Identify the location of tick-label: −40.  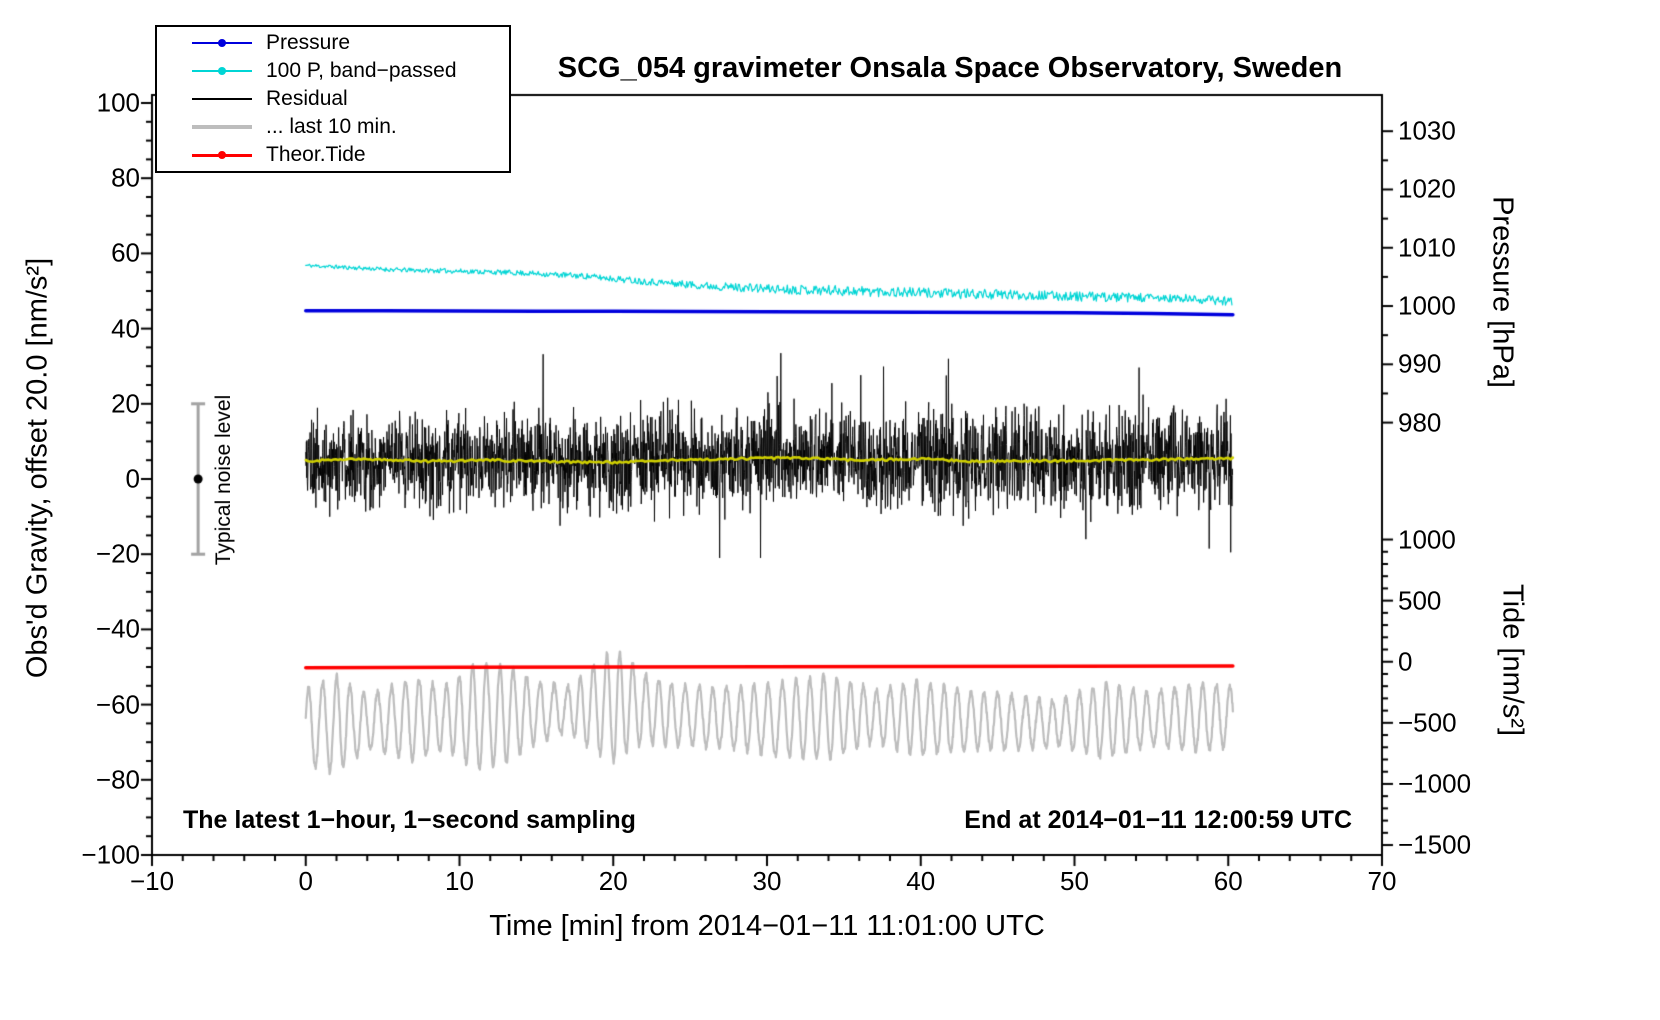
(117, 628).